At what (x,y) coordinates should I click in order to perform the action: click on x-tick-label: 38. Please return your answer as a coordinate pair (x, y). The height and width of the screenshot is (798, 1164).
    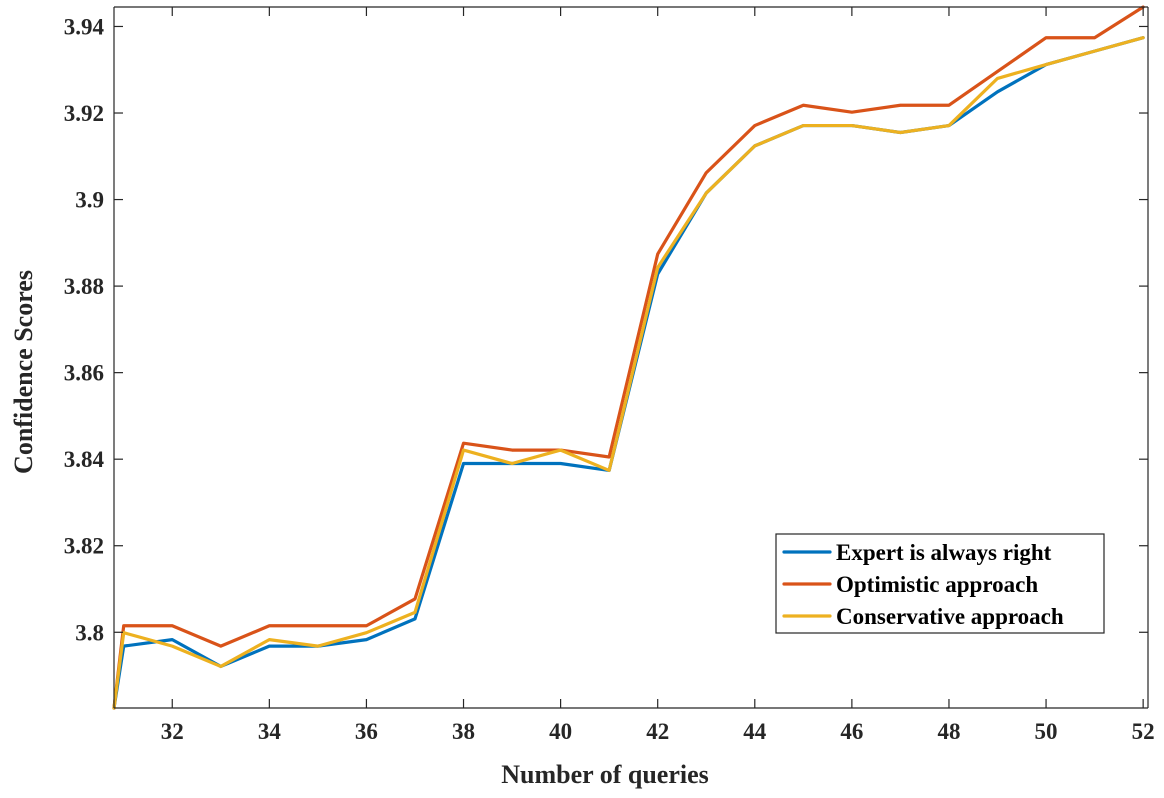
    Looking at the image, I should click on (463, 731).